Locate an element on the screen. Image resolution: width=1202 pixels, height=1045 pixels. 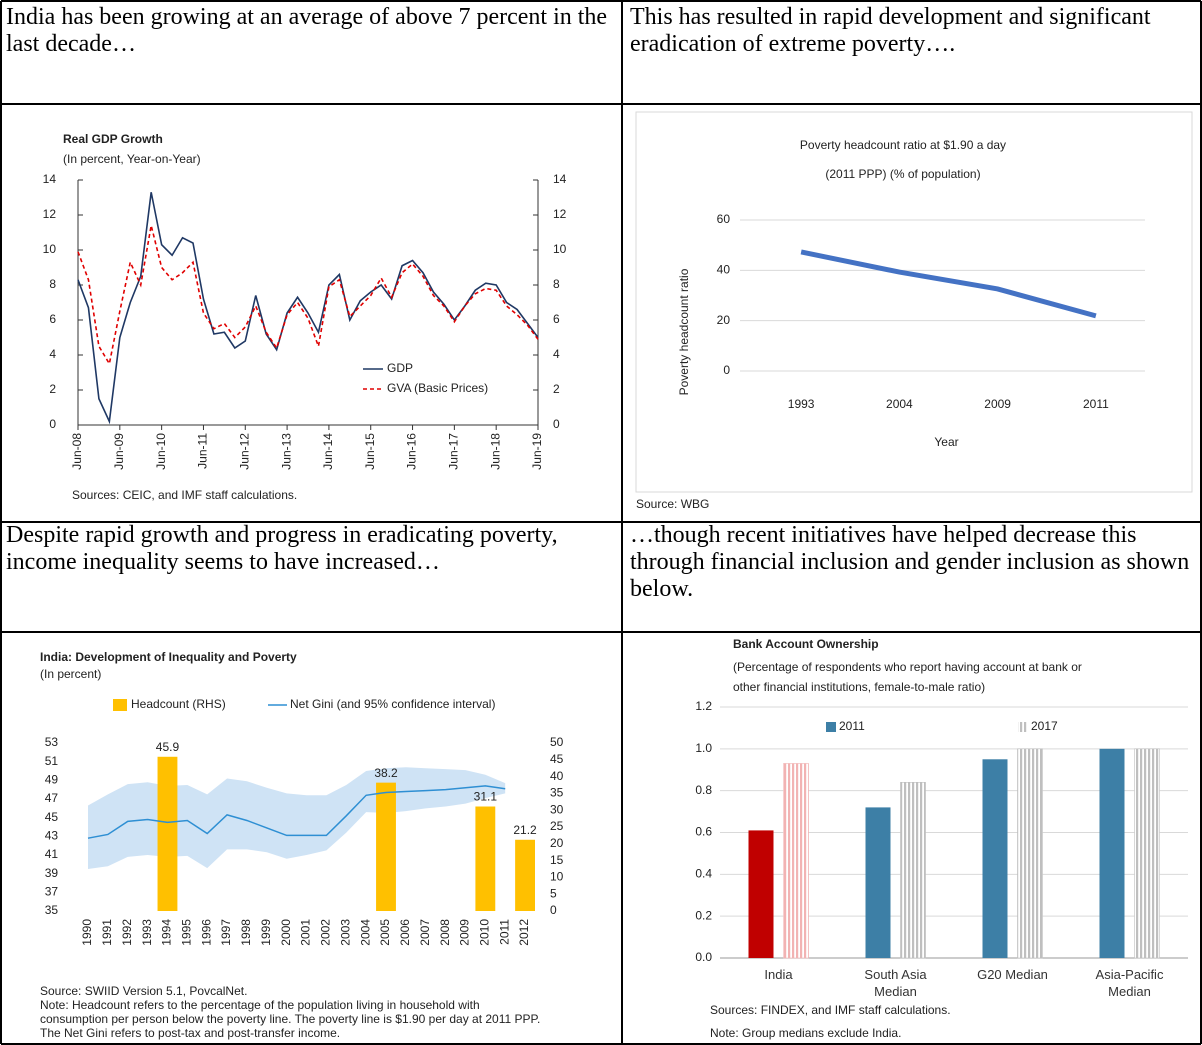
y-tick-label: 47 is located at coordinates (52, 798).